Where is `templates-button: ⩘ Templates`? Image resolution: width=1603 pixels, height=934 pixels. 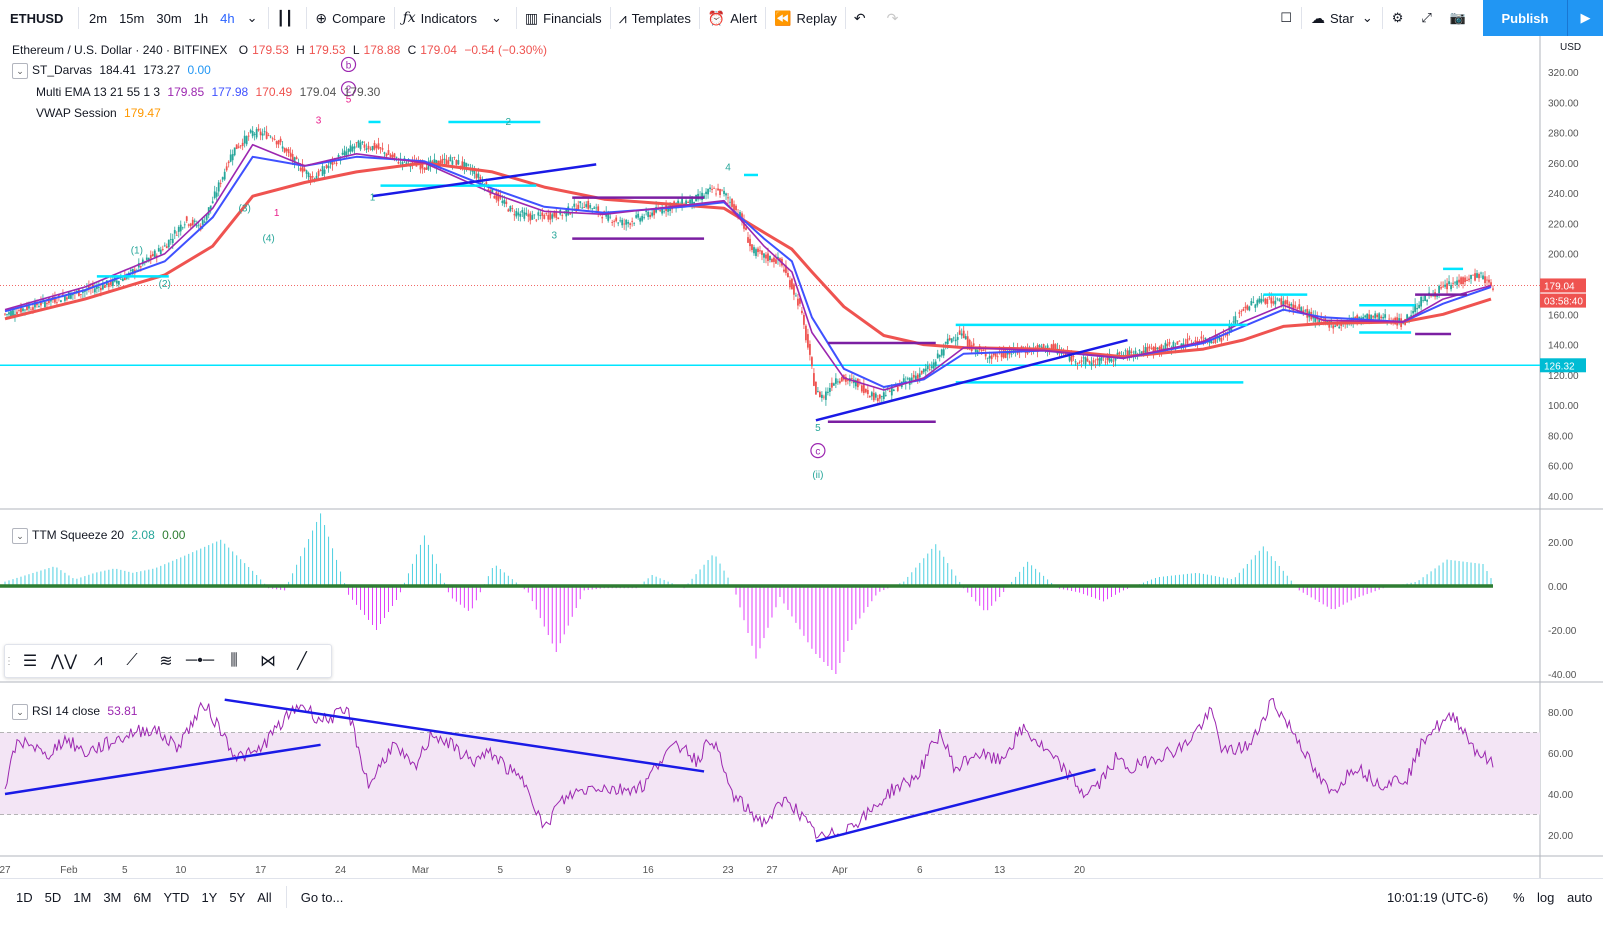 templates-button: ⩘ Templates is located at coordinates (655, 18).